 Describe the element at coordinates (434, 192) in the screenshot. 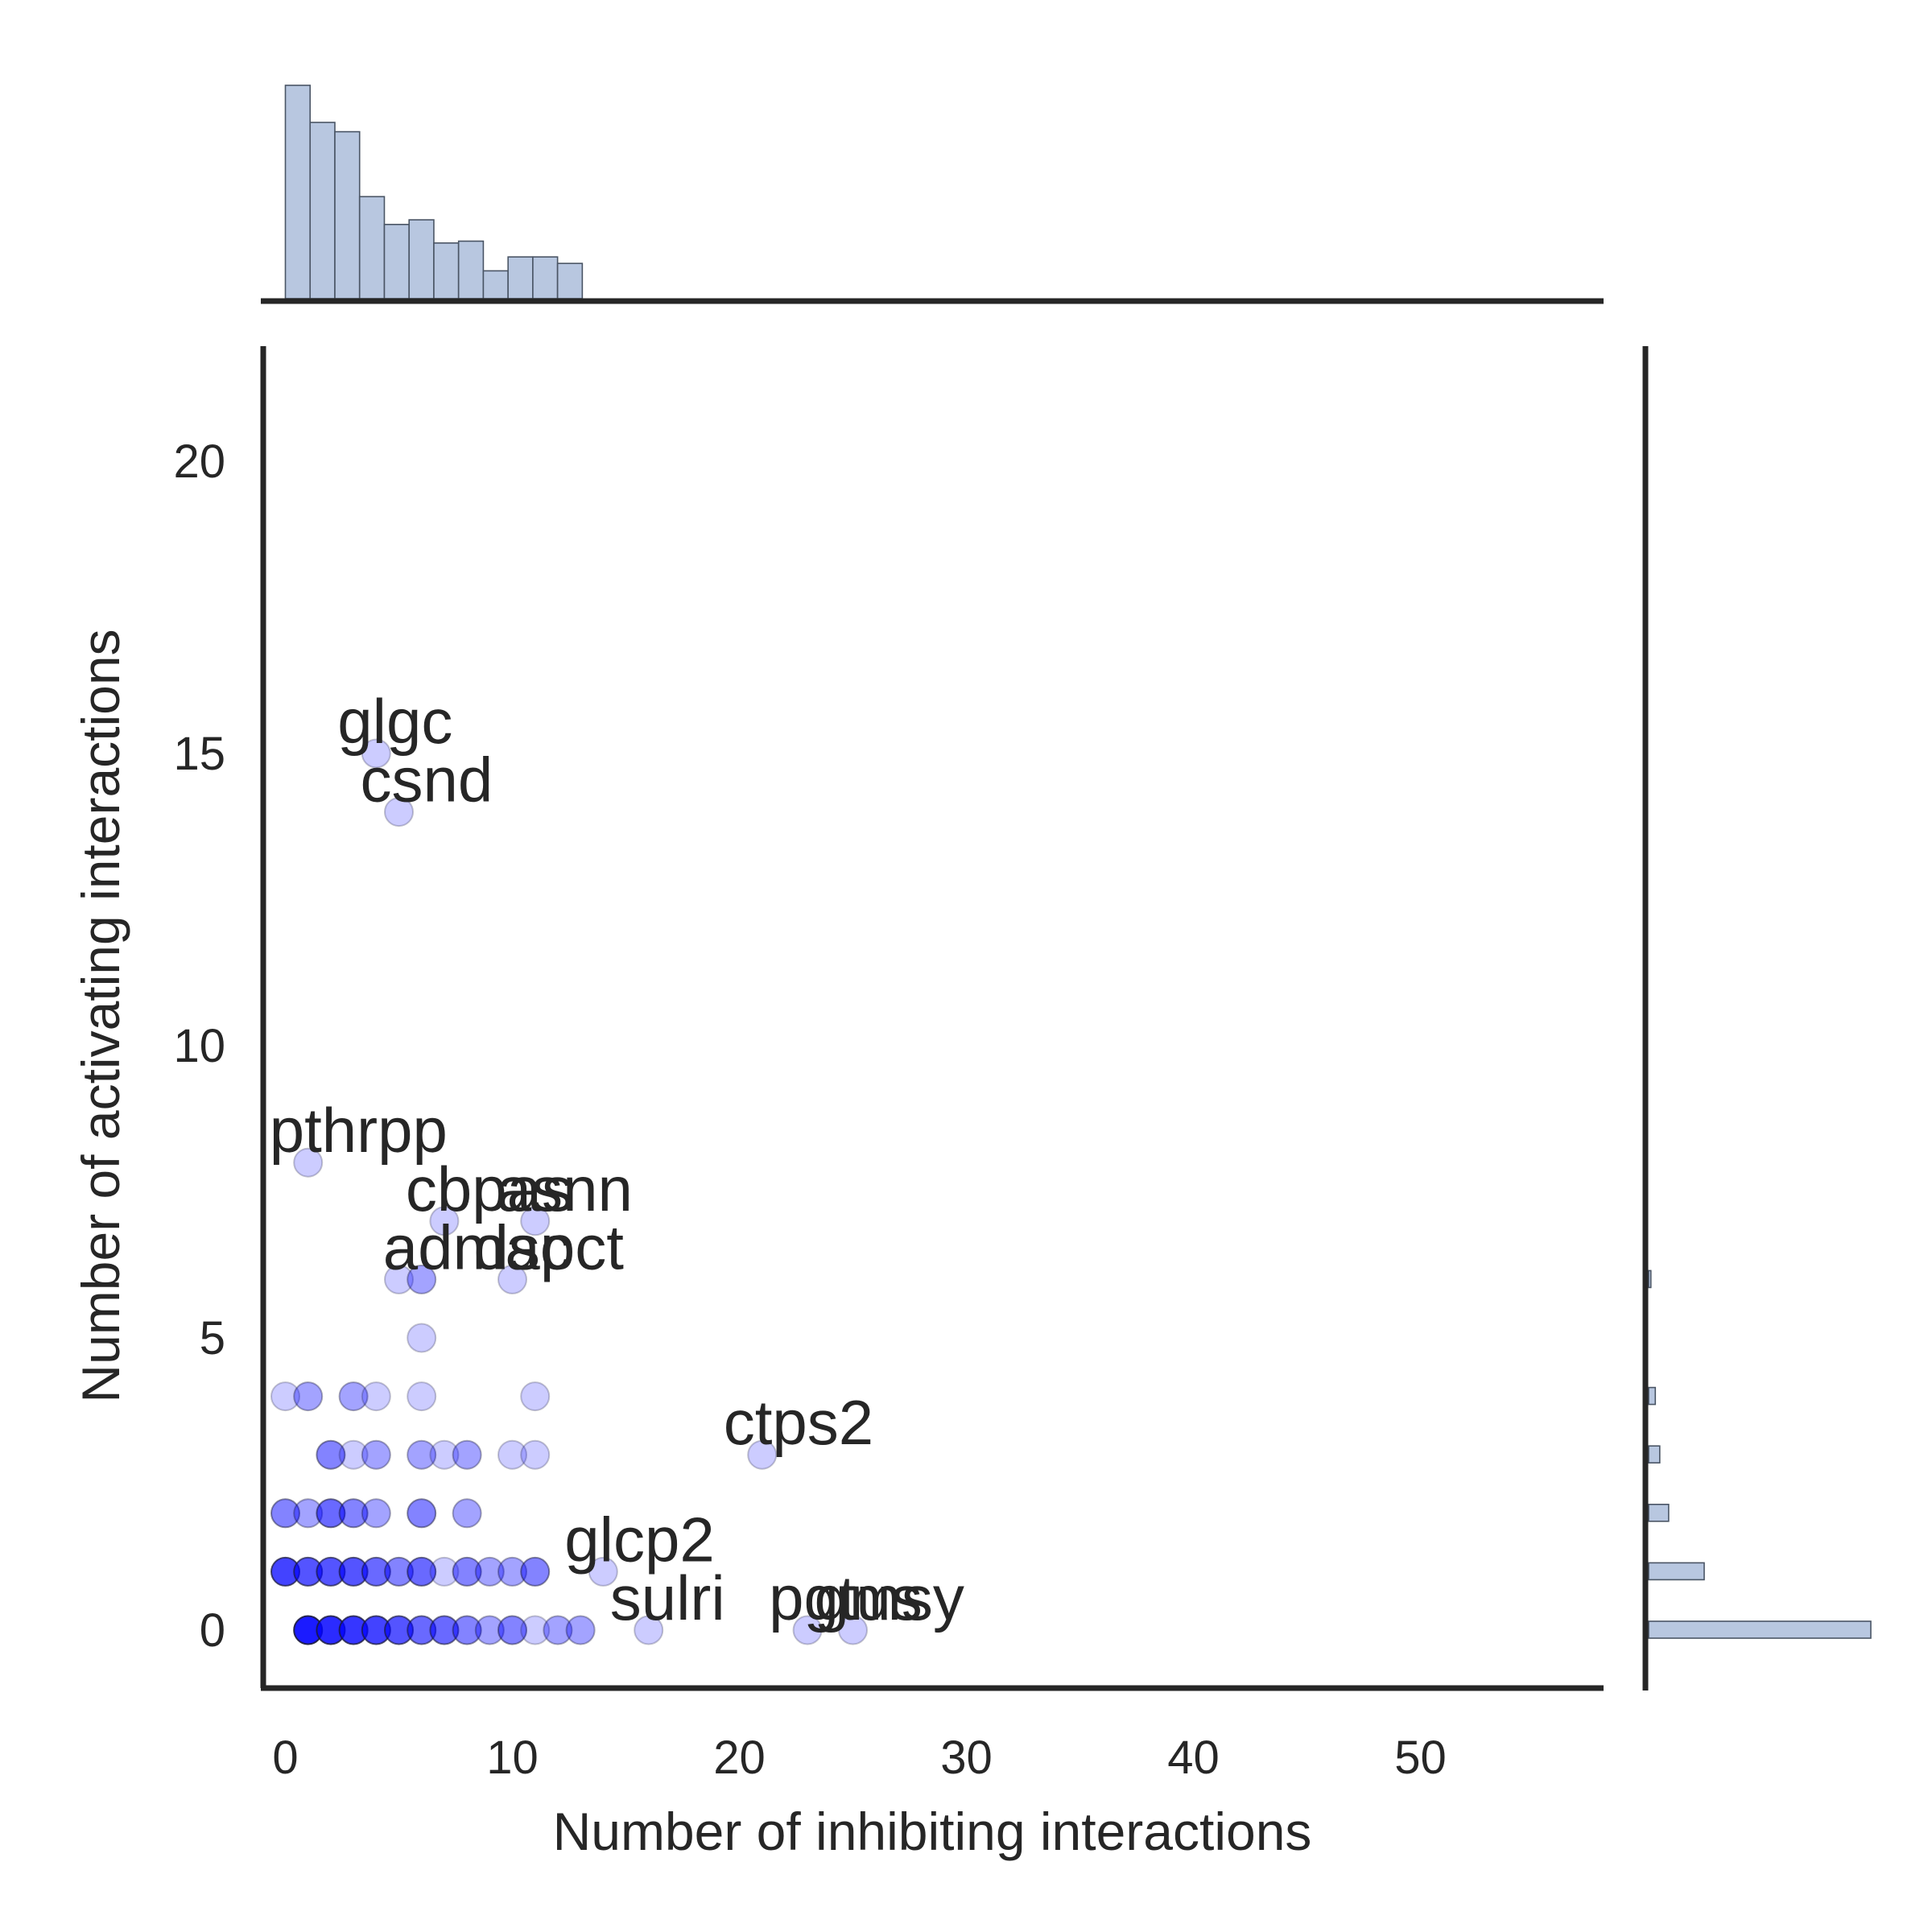

I see `top-marginal-histogram` at that location.